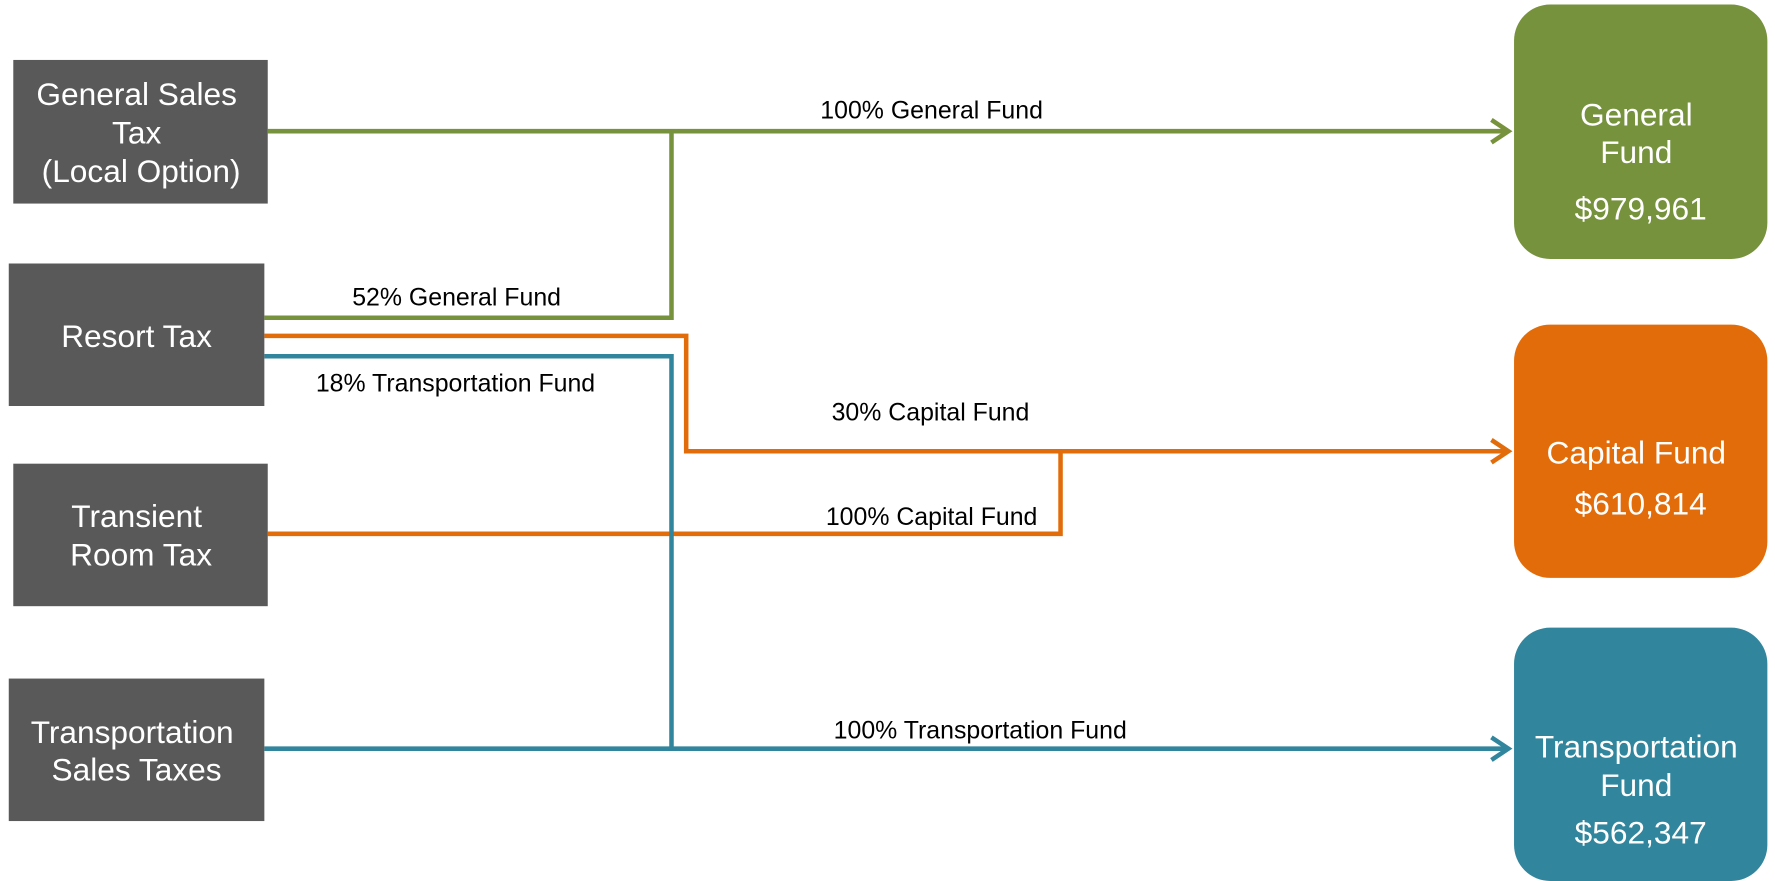  I want to click on flow-label: 100% Transportation Fund, so click(980, 731).